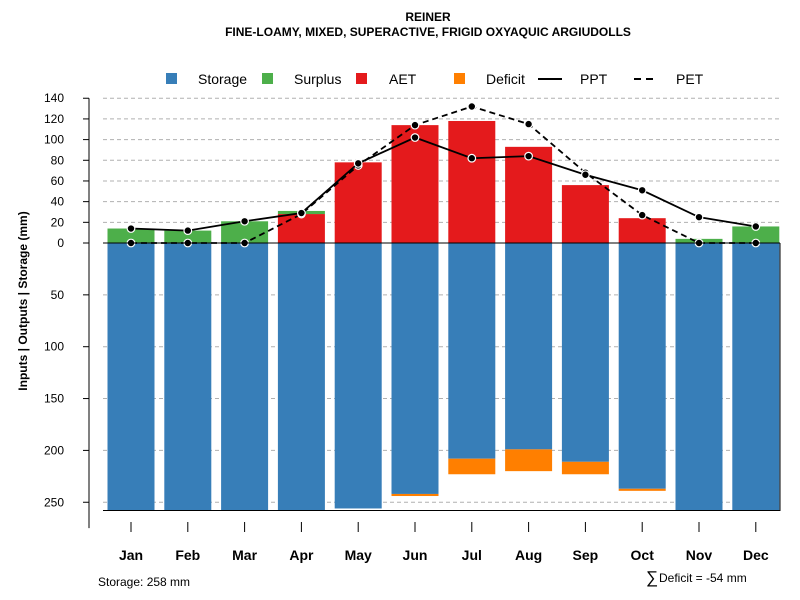 The height and width of the screenshot is (600, 800). Describe the element at coordinates (171, 78) in the screenshot. I see `storage-legend-swatch` at that location.